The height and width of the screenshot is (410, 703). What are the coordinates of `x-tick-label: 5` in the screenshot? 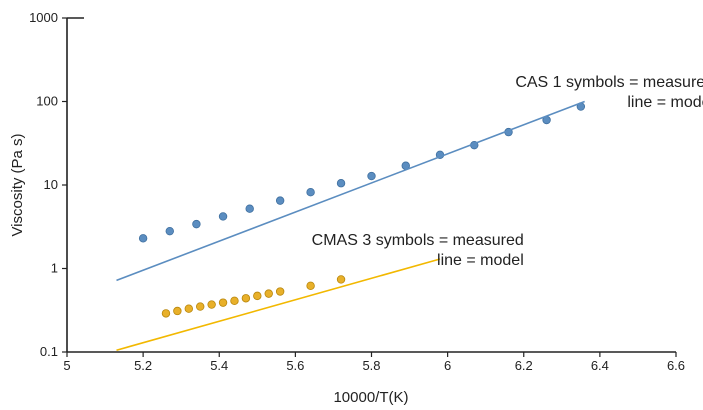 It's located at (66, 365).